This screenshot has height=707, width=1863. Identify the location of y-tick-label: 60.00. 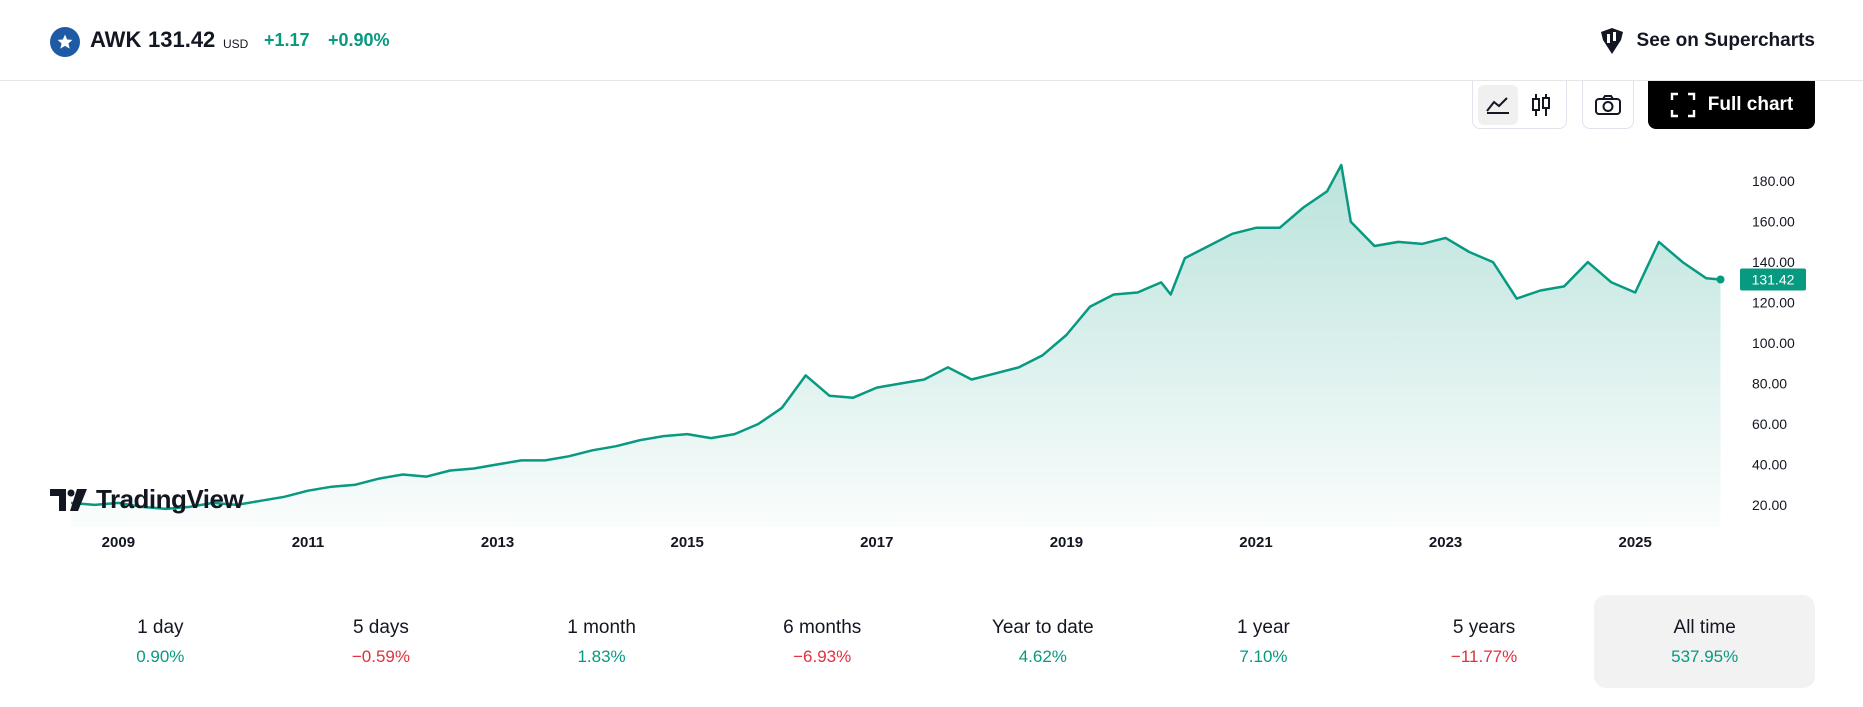
(1769, 424).